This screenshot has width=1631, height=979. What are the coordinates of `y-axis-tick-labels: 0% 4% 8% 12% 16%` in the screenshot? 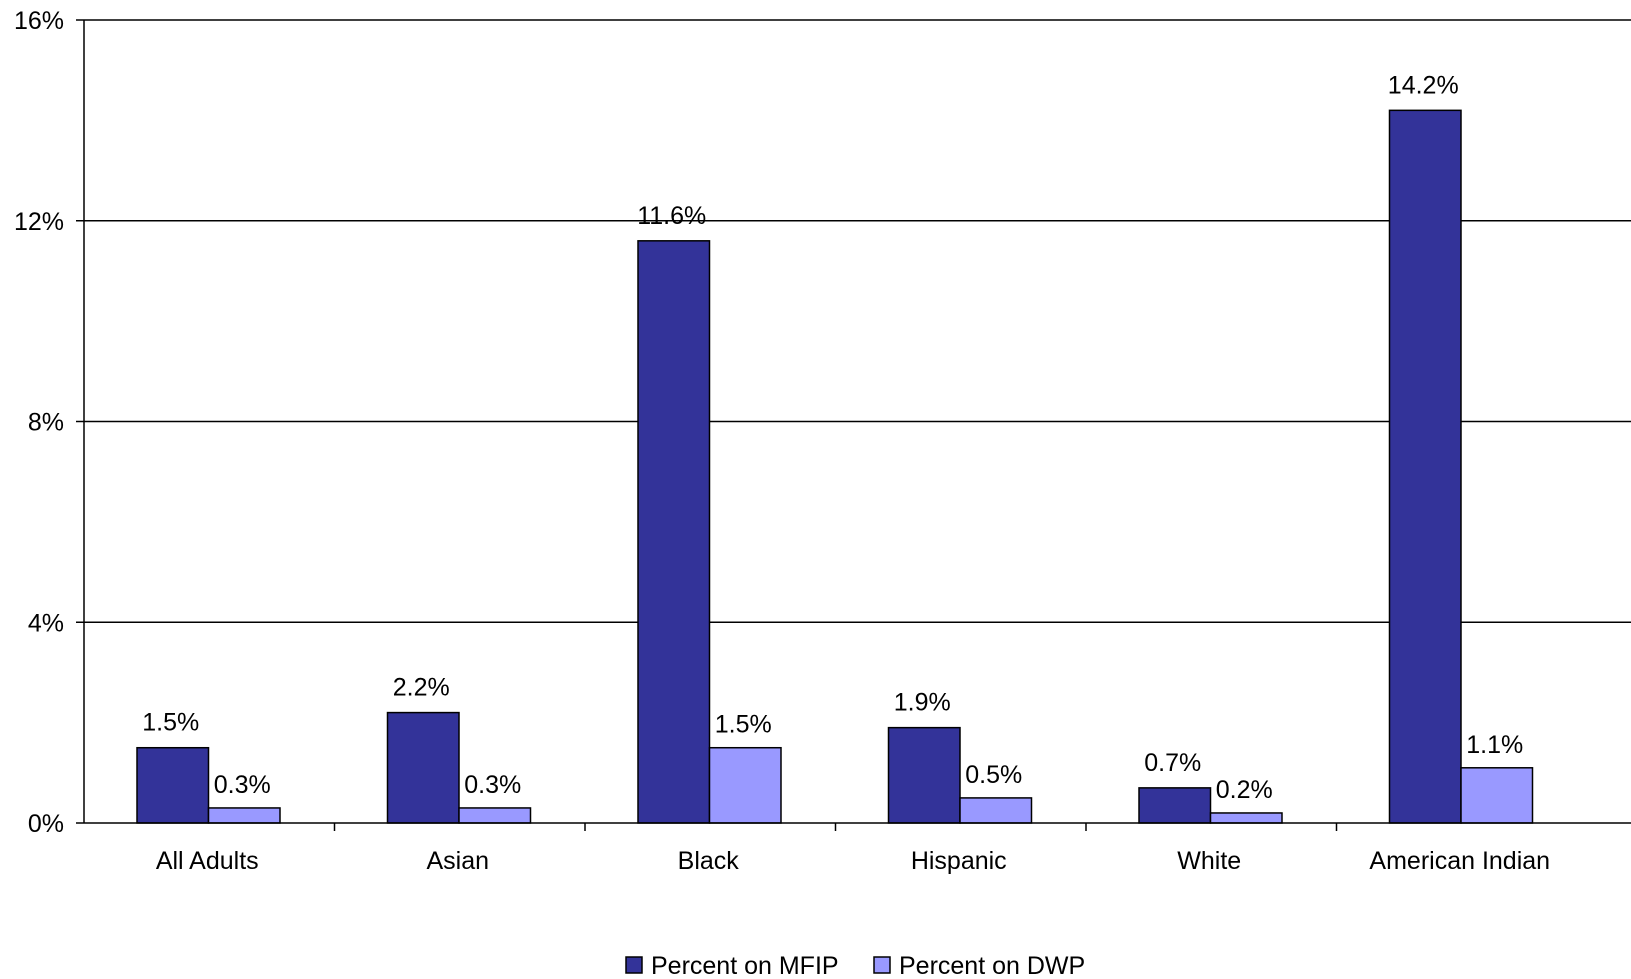 It's located at (39, 422).